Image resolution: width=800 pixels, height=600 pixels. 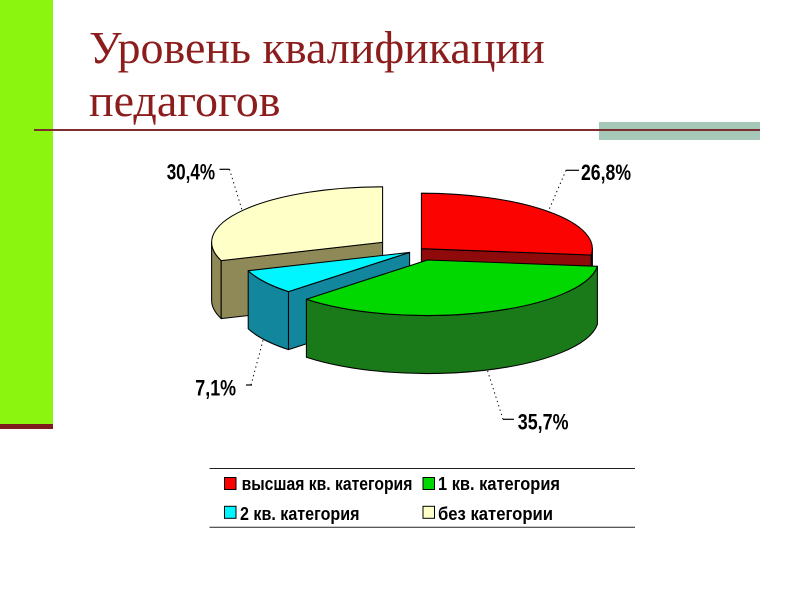 I want to click on svg-text: 35,7%, so click(x=543, y=422).